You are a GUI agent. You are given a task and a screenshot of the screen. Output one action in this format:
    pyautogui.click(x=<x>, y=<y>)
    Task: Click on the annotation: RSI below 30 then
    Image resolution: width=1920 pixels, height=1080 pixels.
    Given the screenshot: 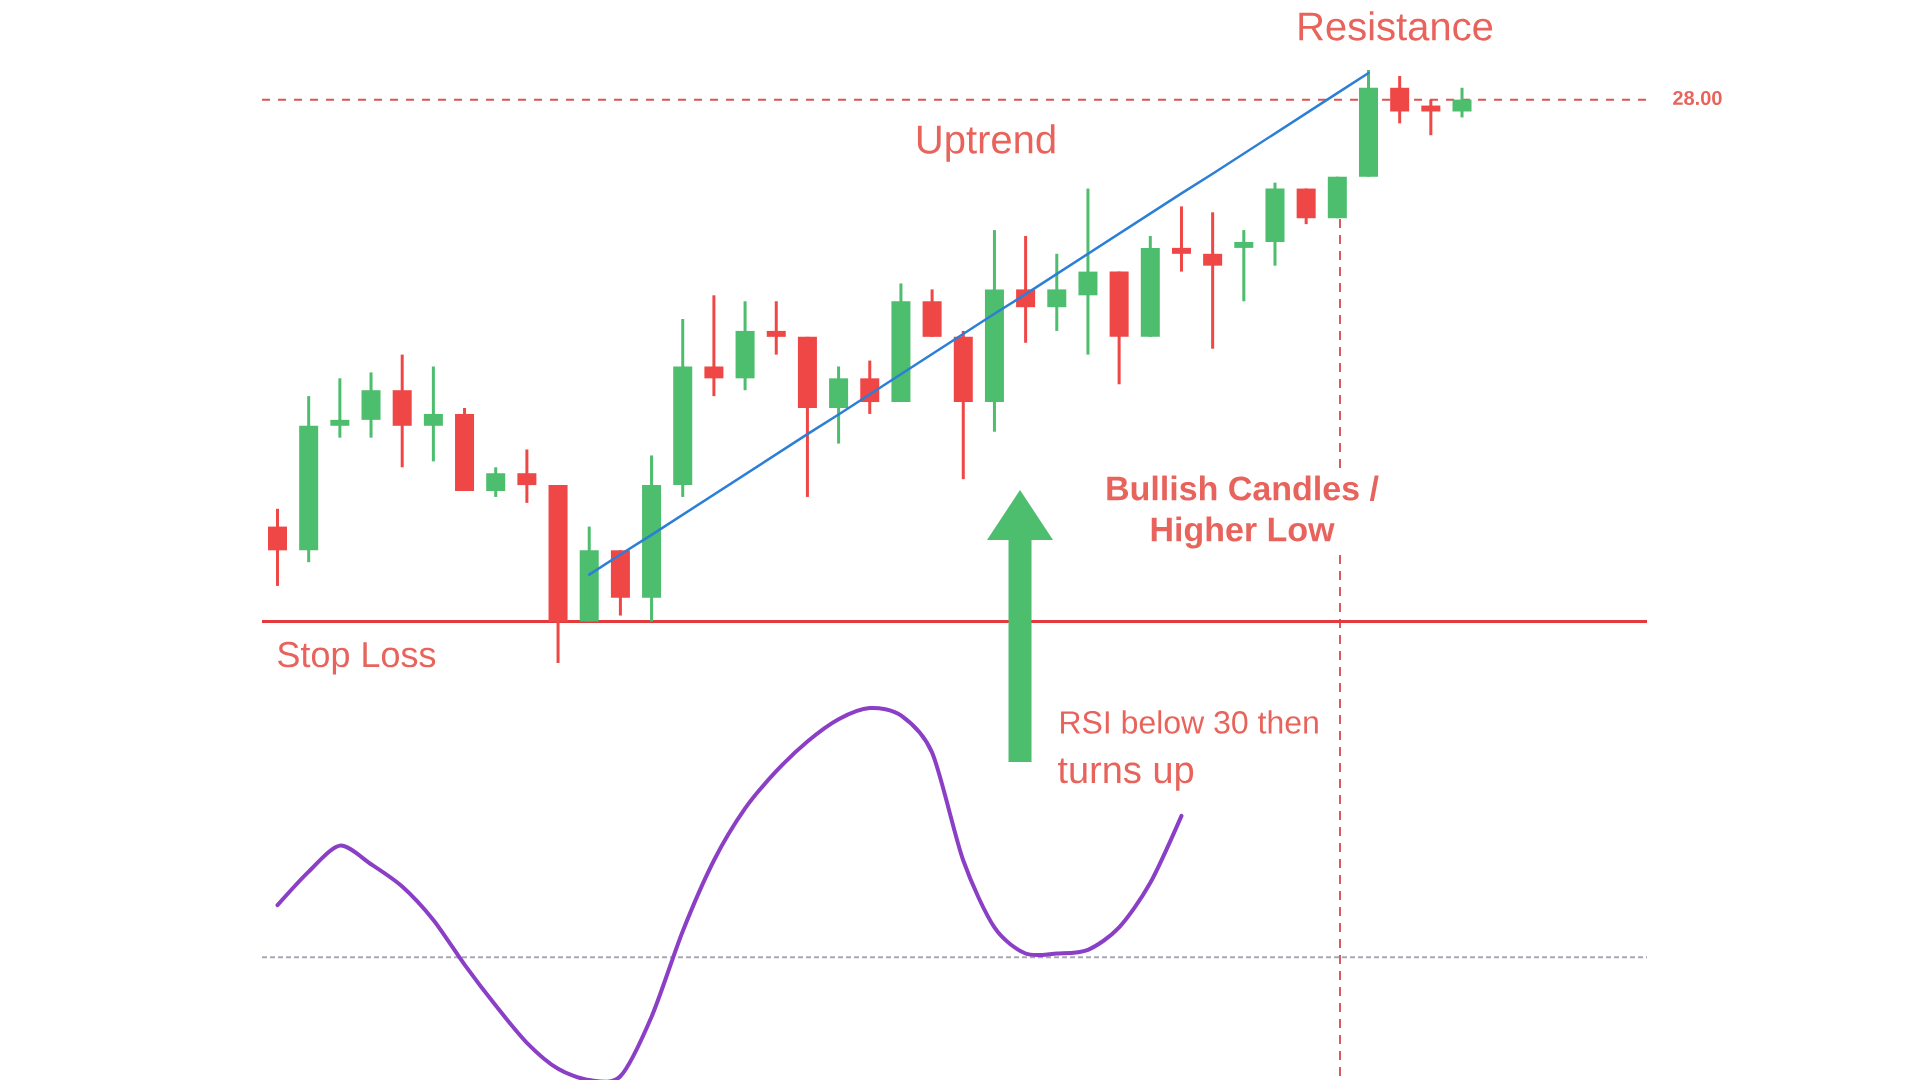 What is the action you would take?
    pyautogui.click(x=1189, y=722)
    